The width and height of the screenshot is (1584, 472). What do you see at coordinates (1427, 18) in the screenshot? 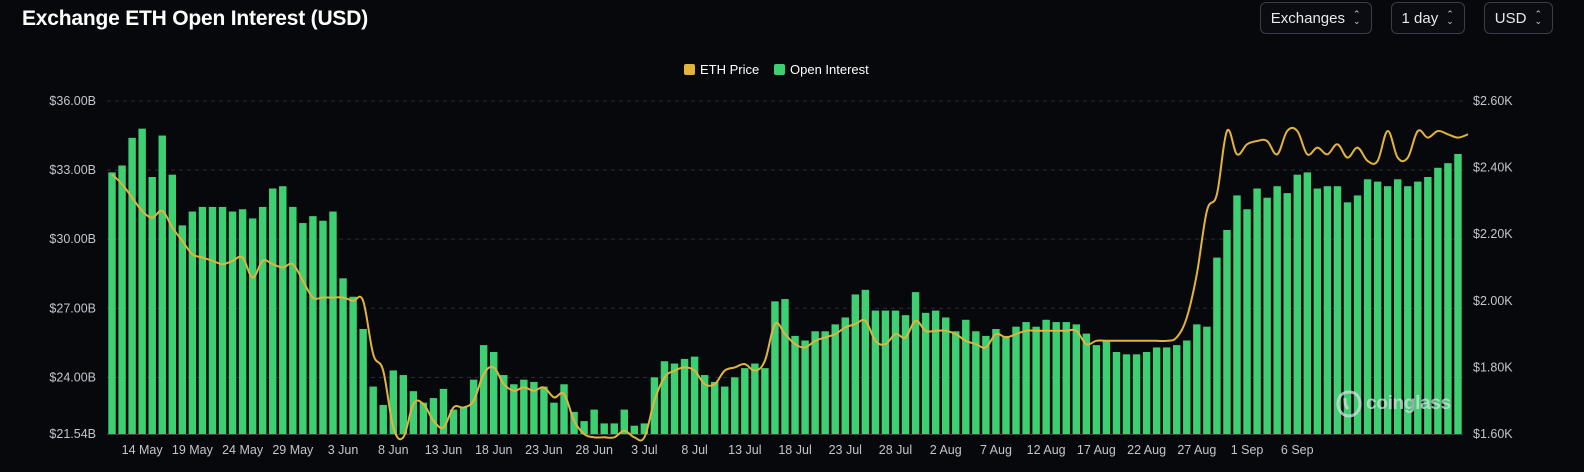
I see `interval-select: 1 day ⌃ ⌄` at bounding box center [1427, 18].